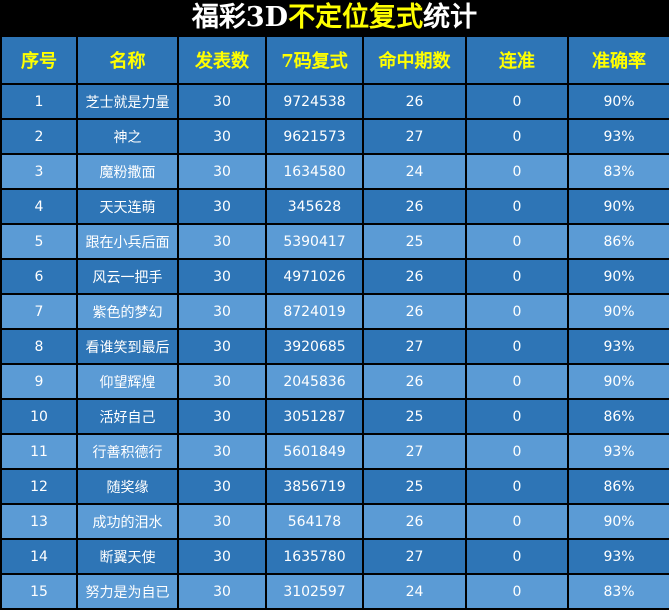  Describe the element at coordinates (334, 556) in the screenshot. I see `table-row: 14 断翼天使 30 1635780 27 0 93%` at that location.